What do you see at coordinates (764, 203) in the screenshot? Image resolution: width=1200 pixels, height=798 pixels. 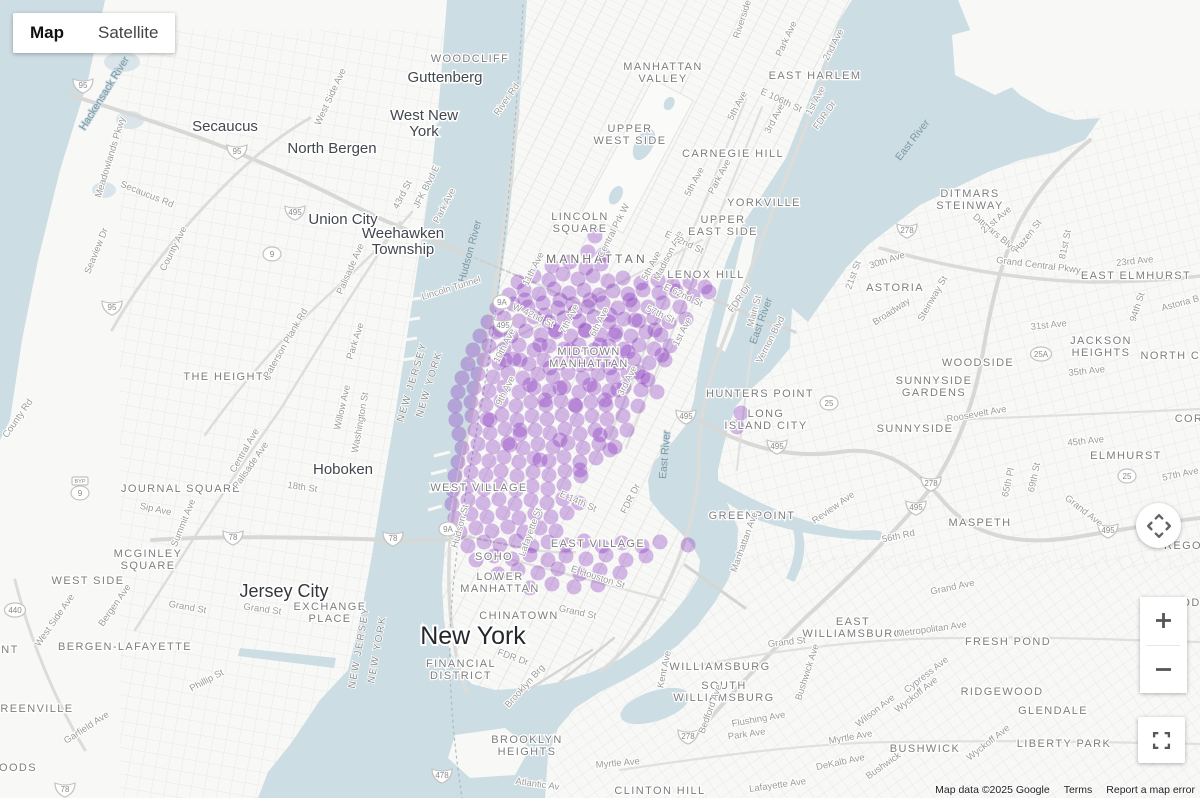 I see `svg-text: YORKVILLE` at bounding box center [764, 203].